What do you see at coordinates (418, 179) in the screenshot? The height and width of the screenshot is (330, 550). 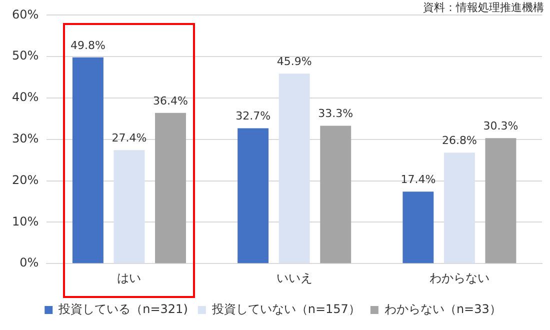 I see `data-label: 17.4%` at bounding box center [418, 179].